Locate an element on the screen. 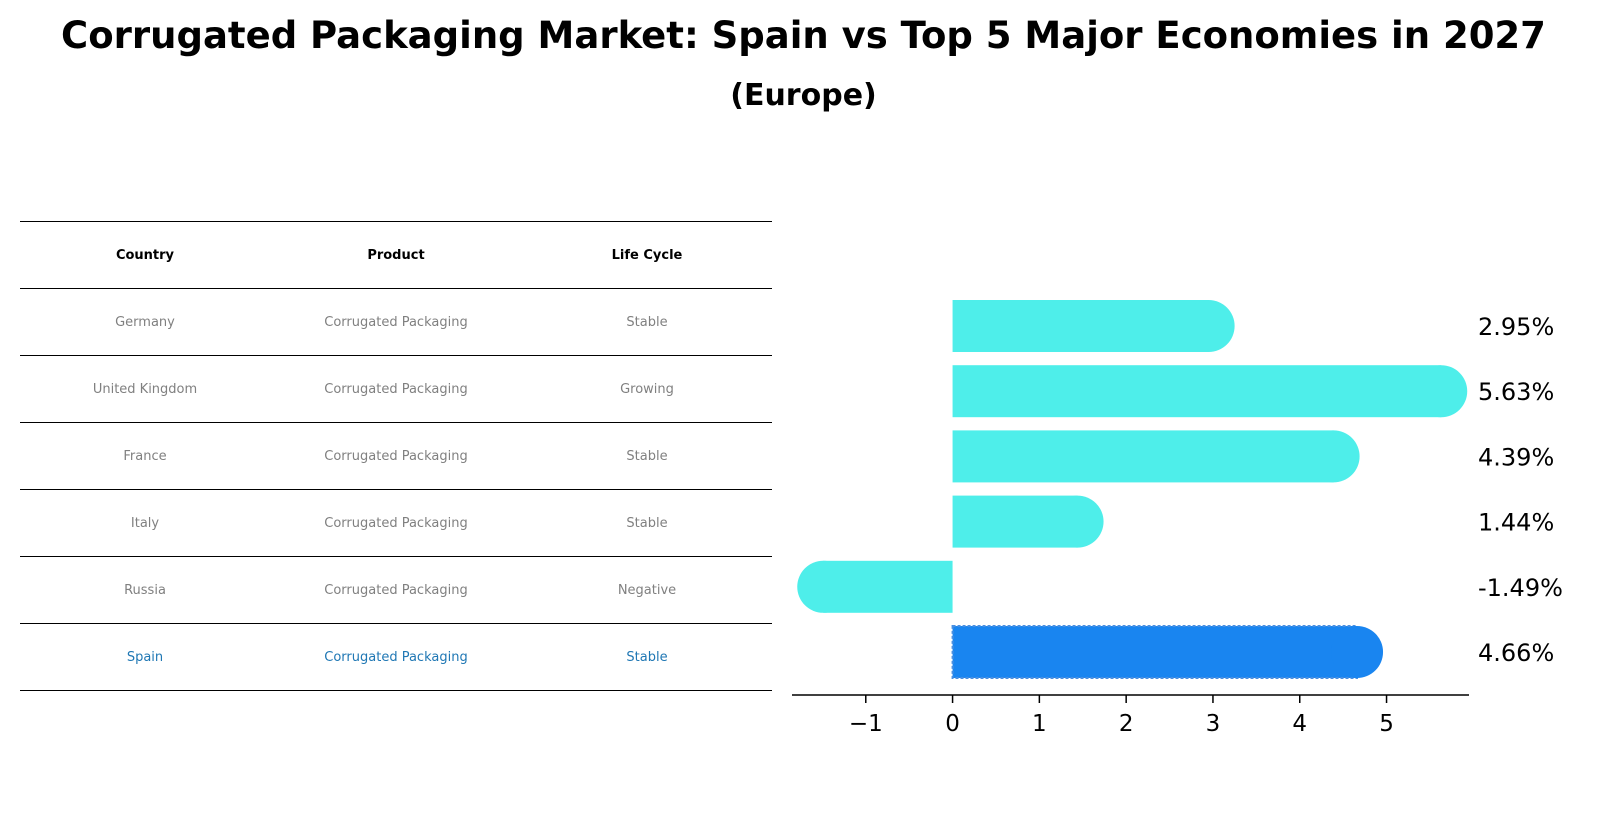 The image size is (1607, 823). bar-germany is located at coordinates (1093, 326).